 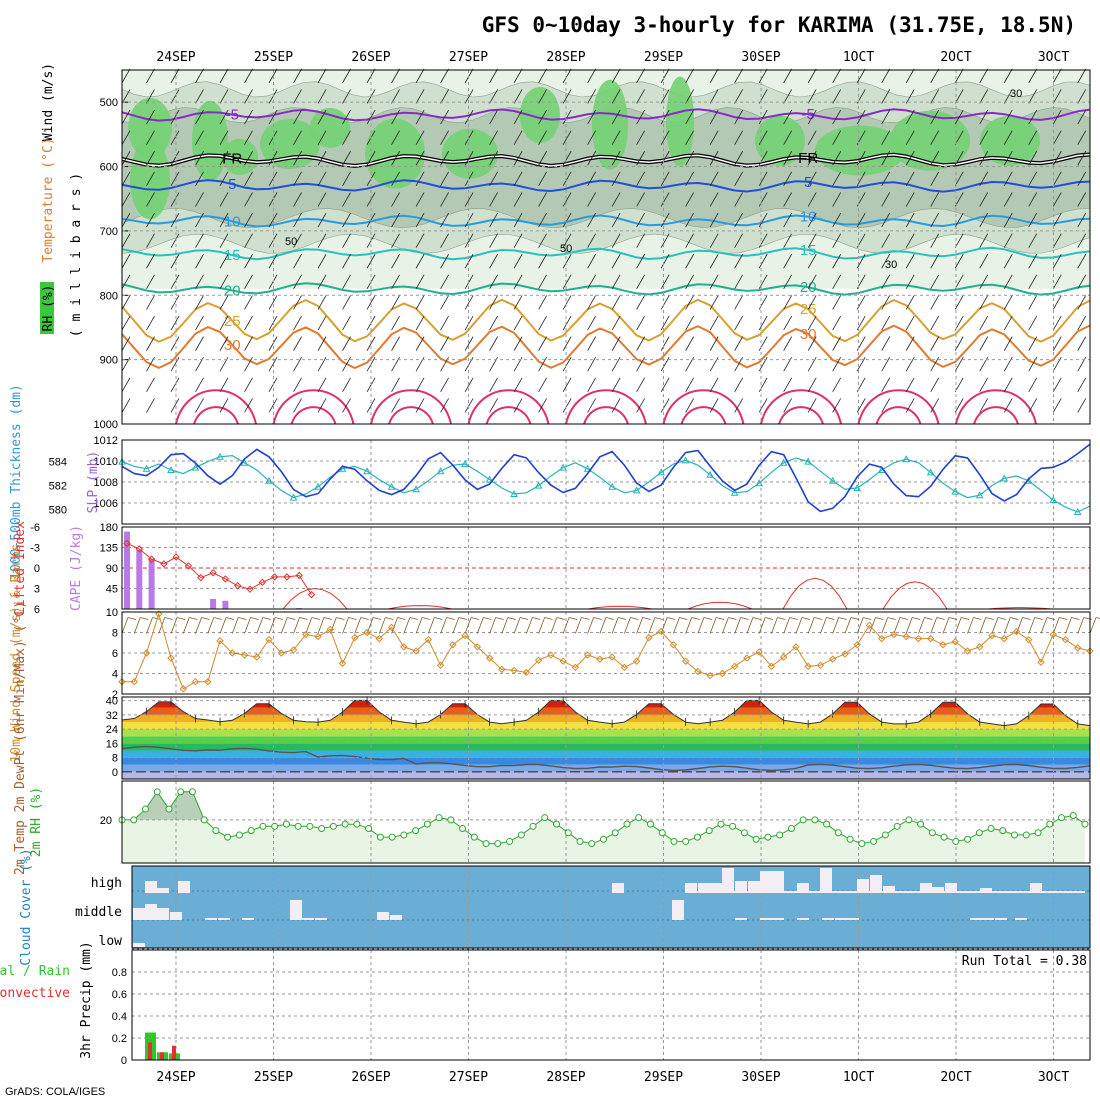 I want to click on lifted-index-marker, so click(x=188, y=566).